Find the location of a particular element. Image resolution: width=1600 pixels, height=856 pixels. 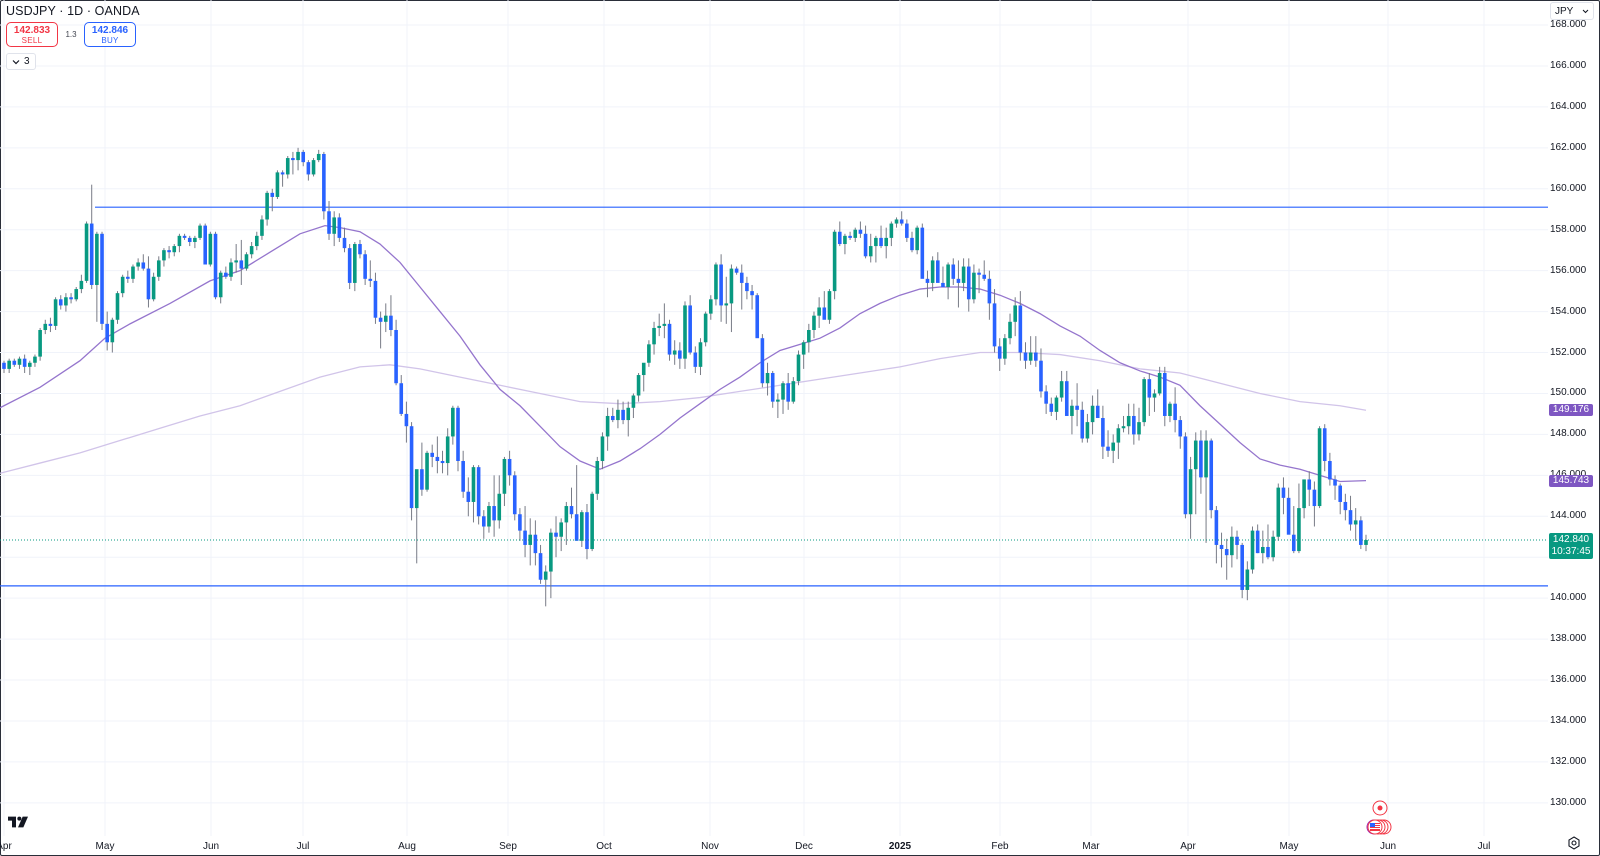

price-axis-label: 144.000 is located at coordinates (1568, 516).